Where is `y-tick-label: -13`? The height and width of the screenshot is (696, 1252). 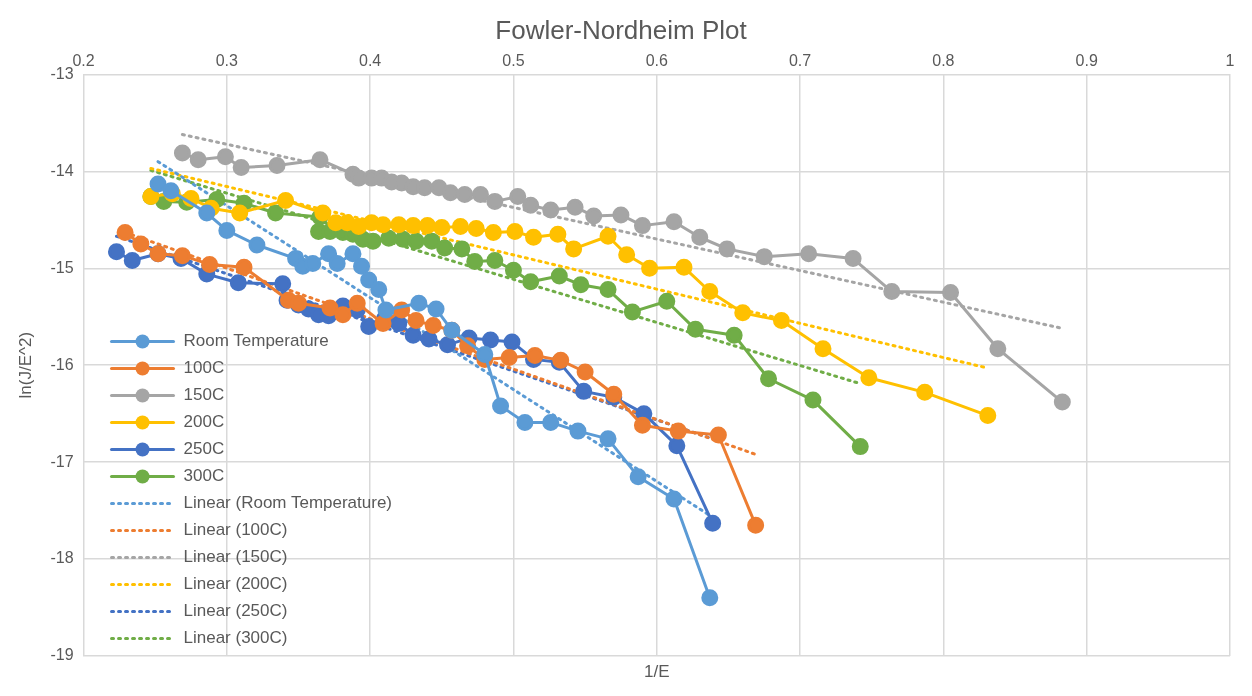
y-tick-label: -13 is located at coordinates (62, 73).